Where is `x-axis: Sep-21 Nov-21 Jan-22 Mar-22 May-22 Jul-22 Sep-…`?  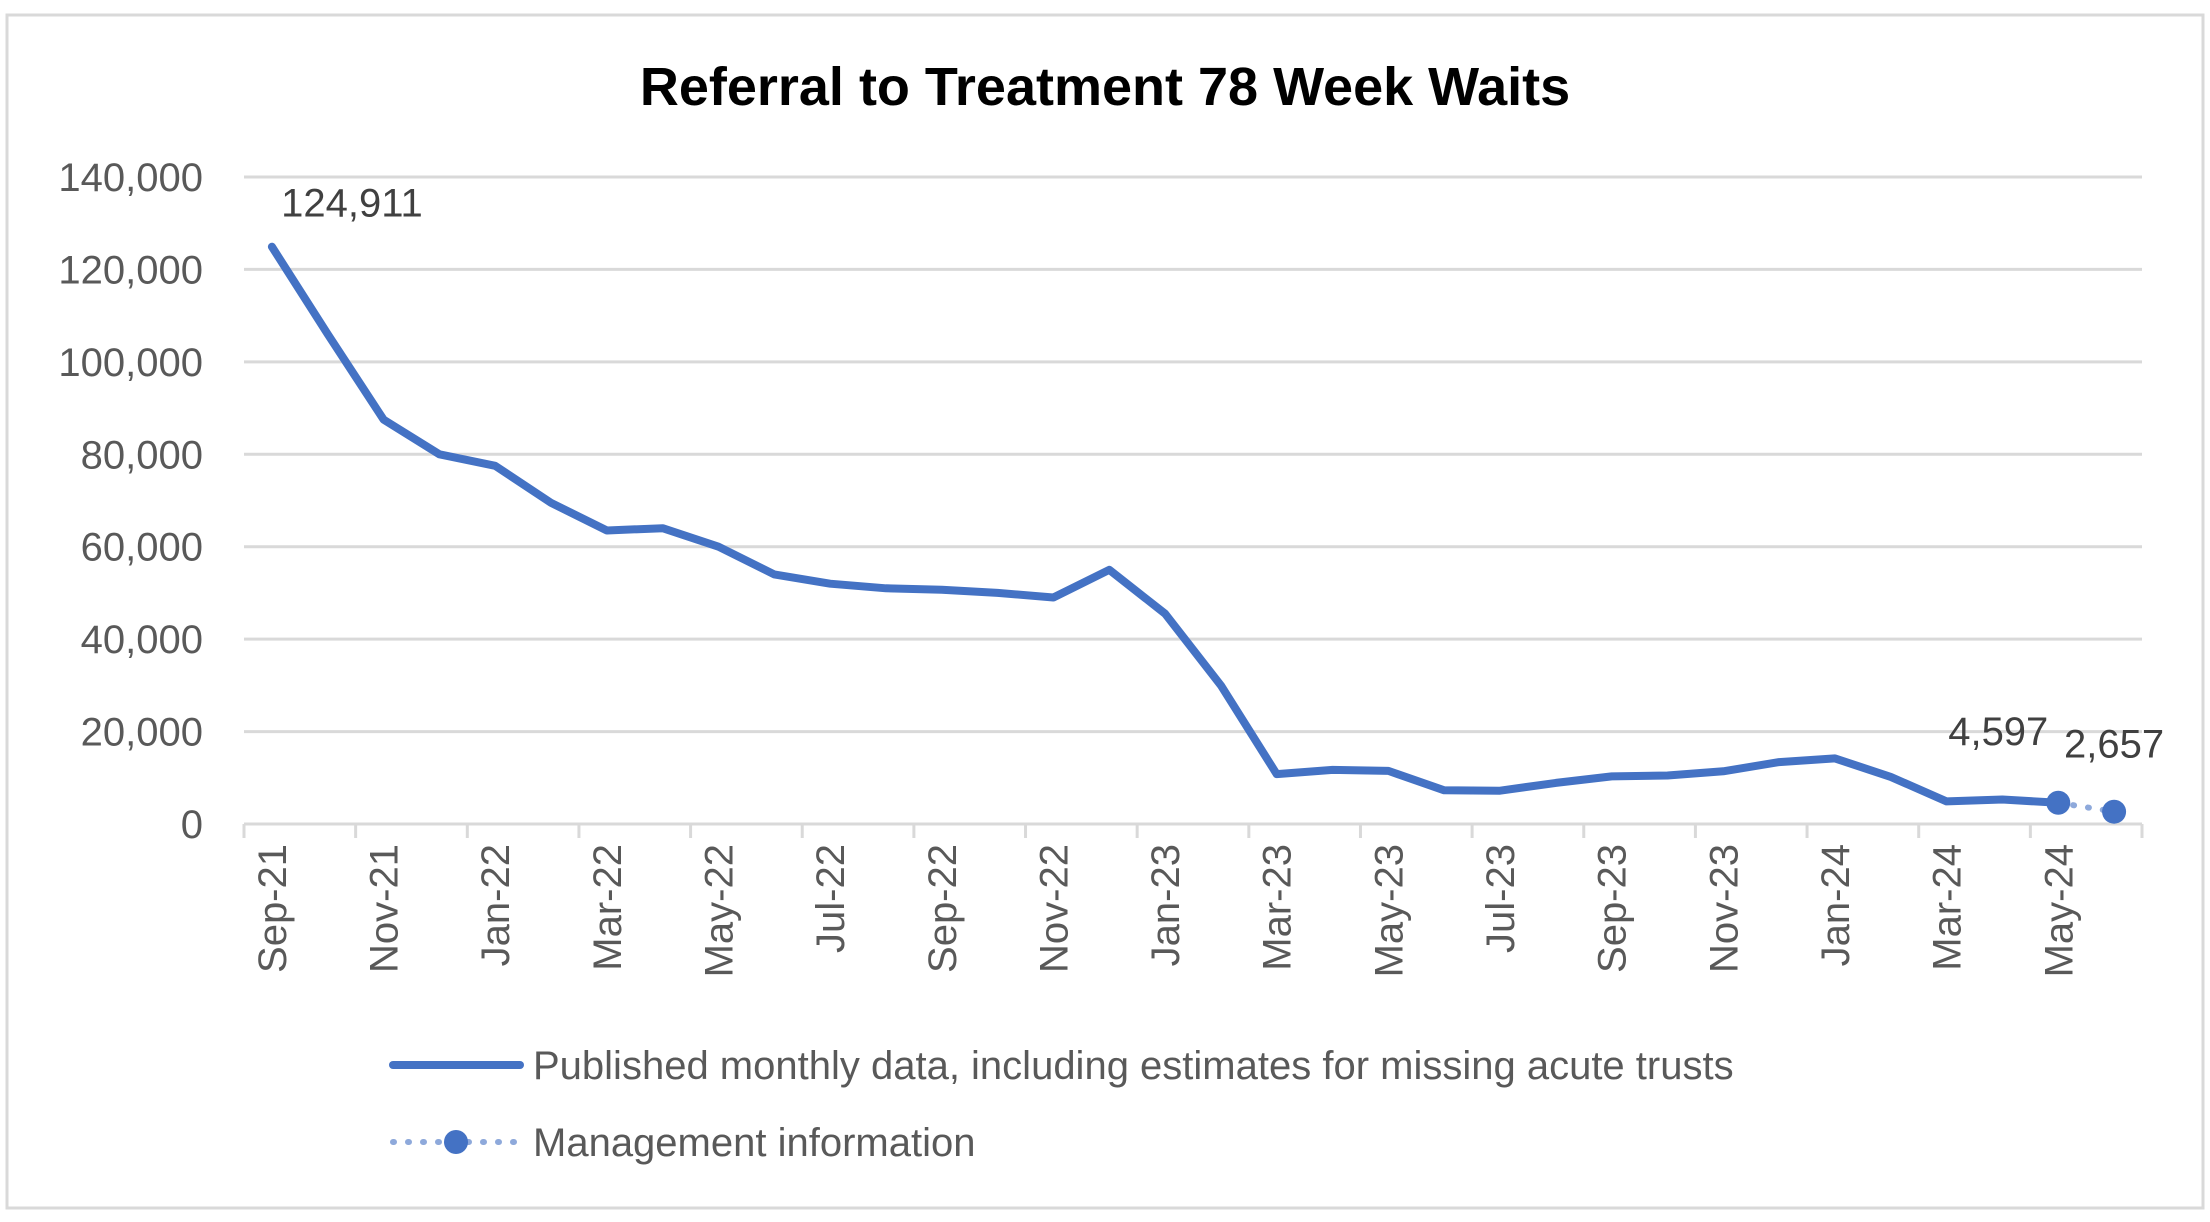
x-axis: Sep-21 Nov-21 Jan-22 Mar-22 May-22 Jul-22 Sep-… is located at coordinates (1193, 899).